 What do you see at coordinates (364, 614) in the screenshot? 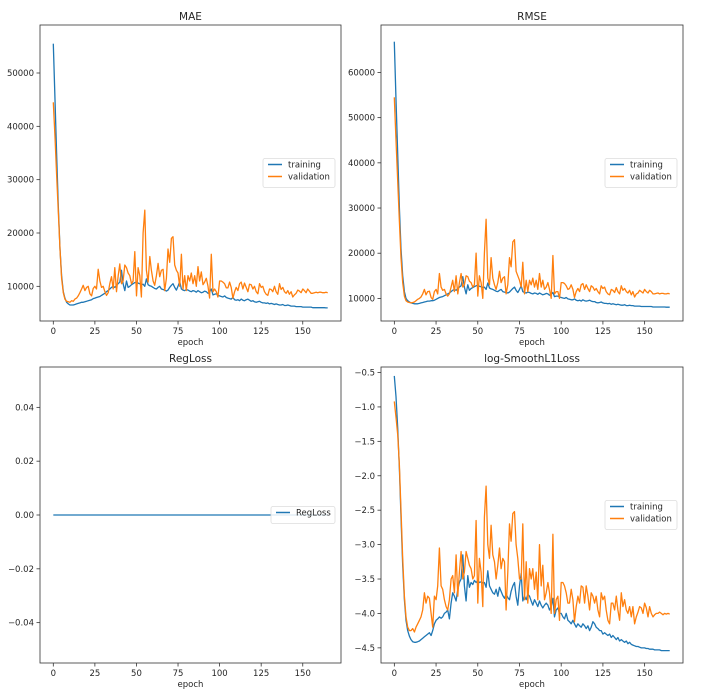
I see `y-tick-label: −4.0` at bounding box center [364, 614].